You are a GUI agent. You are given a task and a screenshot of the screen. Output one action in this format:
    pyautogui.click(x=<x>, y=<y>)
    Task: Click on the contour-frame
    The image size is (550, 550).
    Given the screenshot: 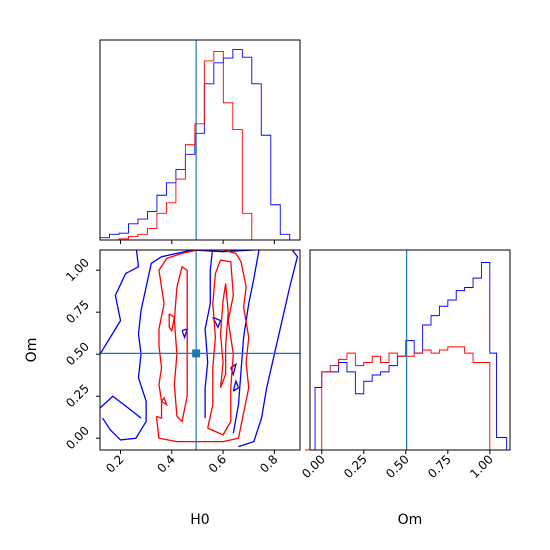 What is the action you would take?
    pyautogui.click(x=200, y=350)
    